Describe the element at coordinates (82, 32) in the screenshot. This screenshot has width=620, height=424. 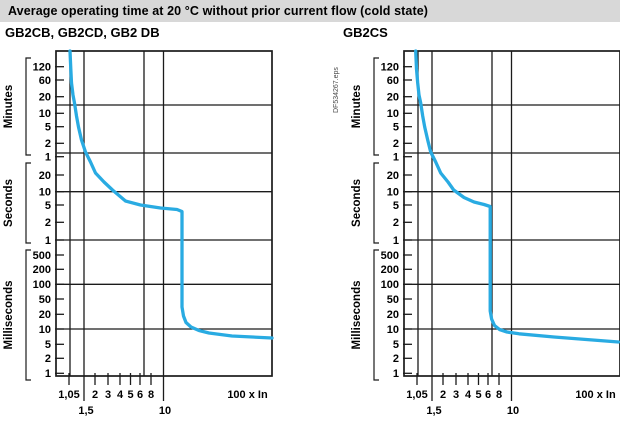
I see `chart-title-left: GB2CB, GB2CD, GB2 DB` at that location.